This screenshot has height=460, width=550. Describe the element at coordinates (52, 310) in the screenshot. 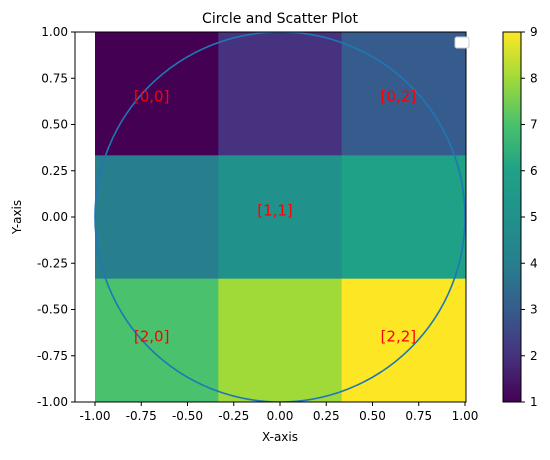

I see `y-tick-label: -0.50` at that location.